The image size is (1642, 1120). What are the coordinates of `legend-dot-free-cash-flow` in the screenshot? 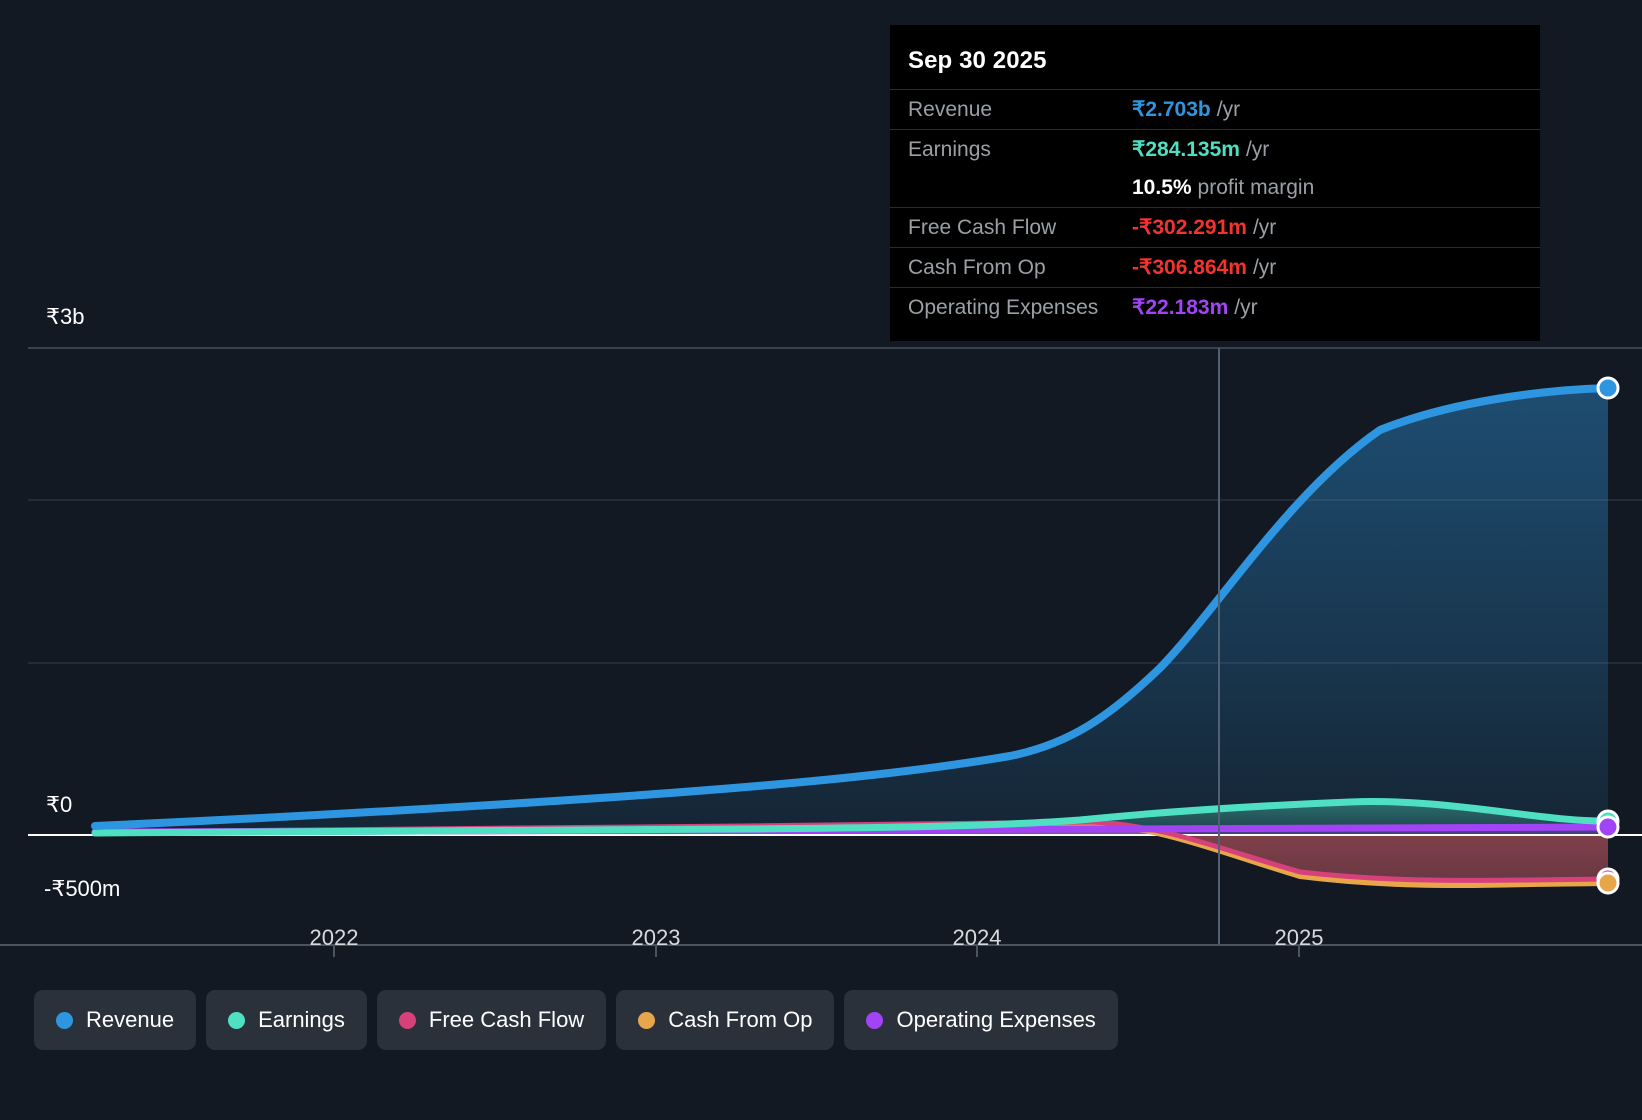 It's located at (407, 1020).